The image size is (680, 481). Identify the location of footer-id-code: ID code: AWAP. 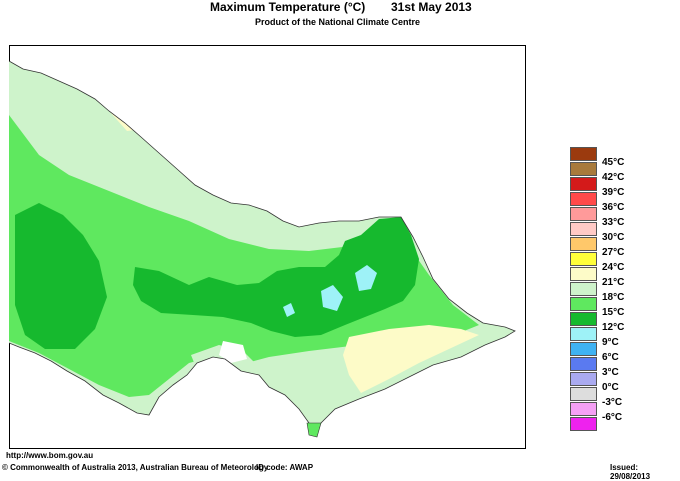
(285, 467).